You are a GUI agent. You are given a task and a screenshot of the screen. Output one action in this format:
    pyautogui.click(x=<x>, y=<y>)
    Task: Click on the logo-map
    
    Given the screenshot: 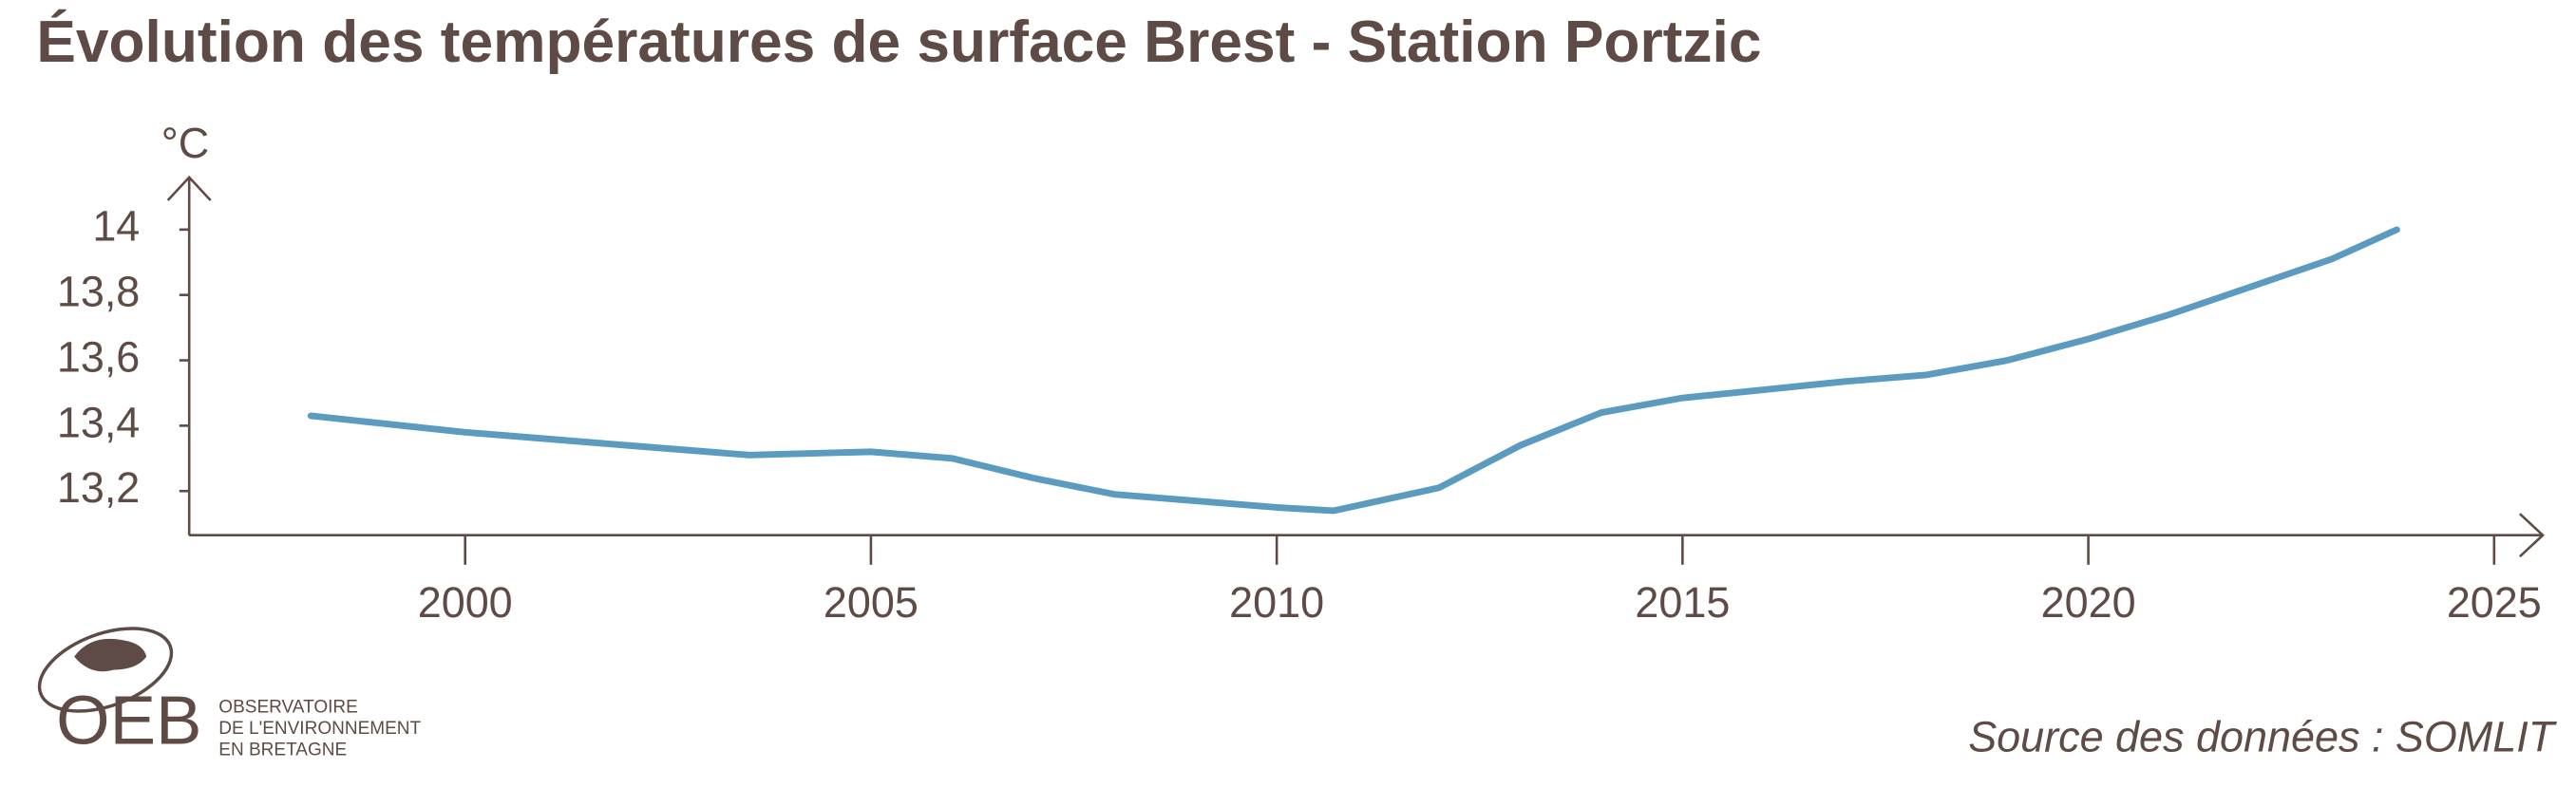 What is the action you would take?
    pyautogui.click(x=110, y=655)
    